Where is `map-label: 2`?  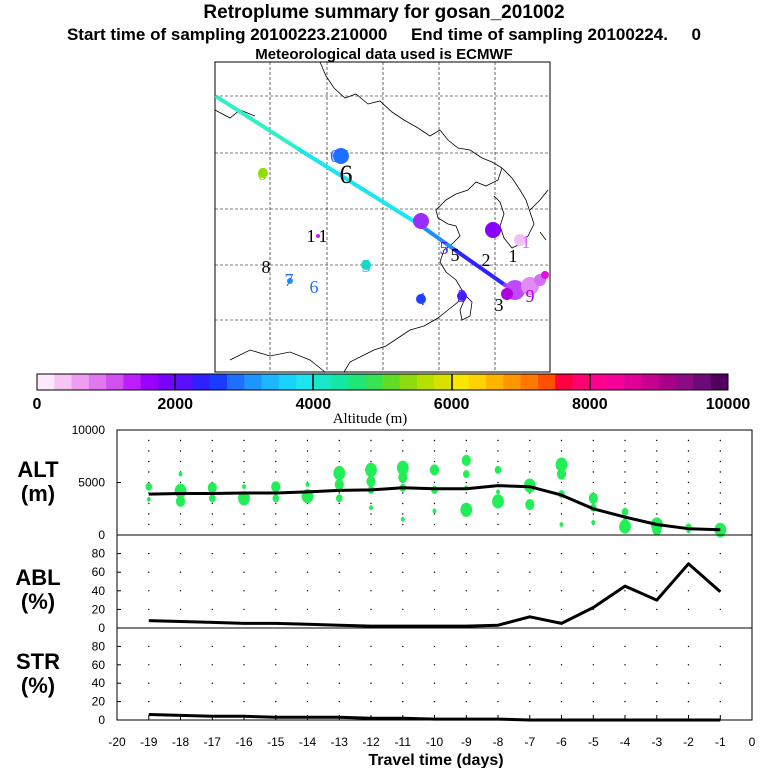
map-label: 2 is located at coordinates (486, 260).